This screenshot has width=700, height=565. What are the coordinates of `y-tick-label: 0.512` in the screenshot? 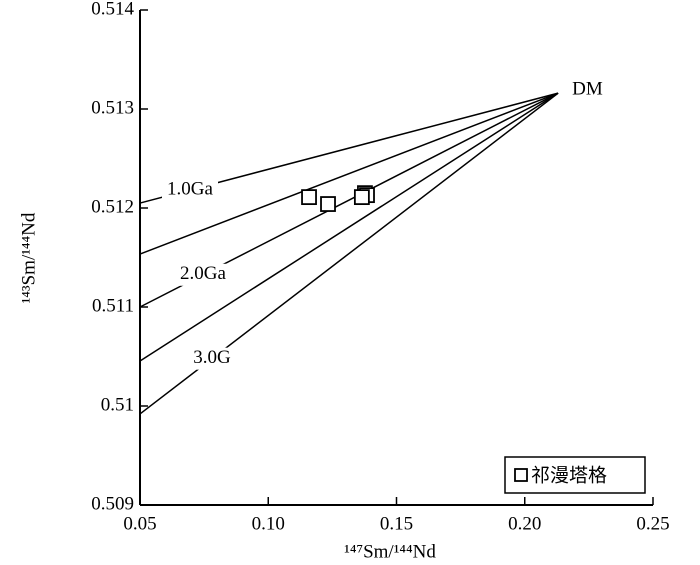 It's located at (112, 206).